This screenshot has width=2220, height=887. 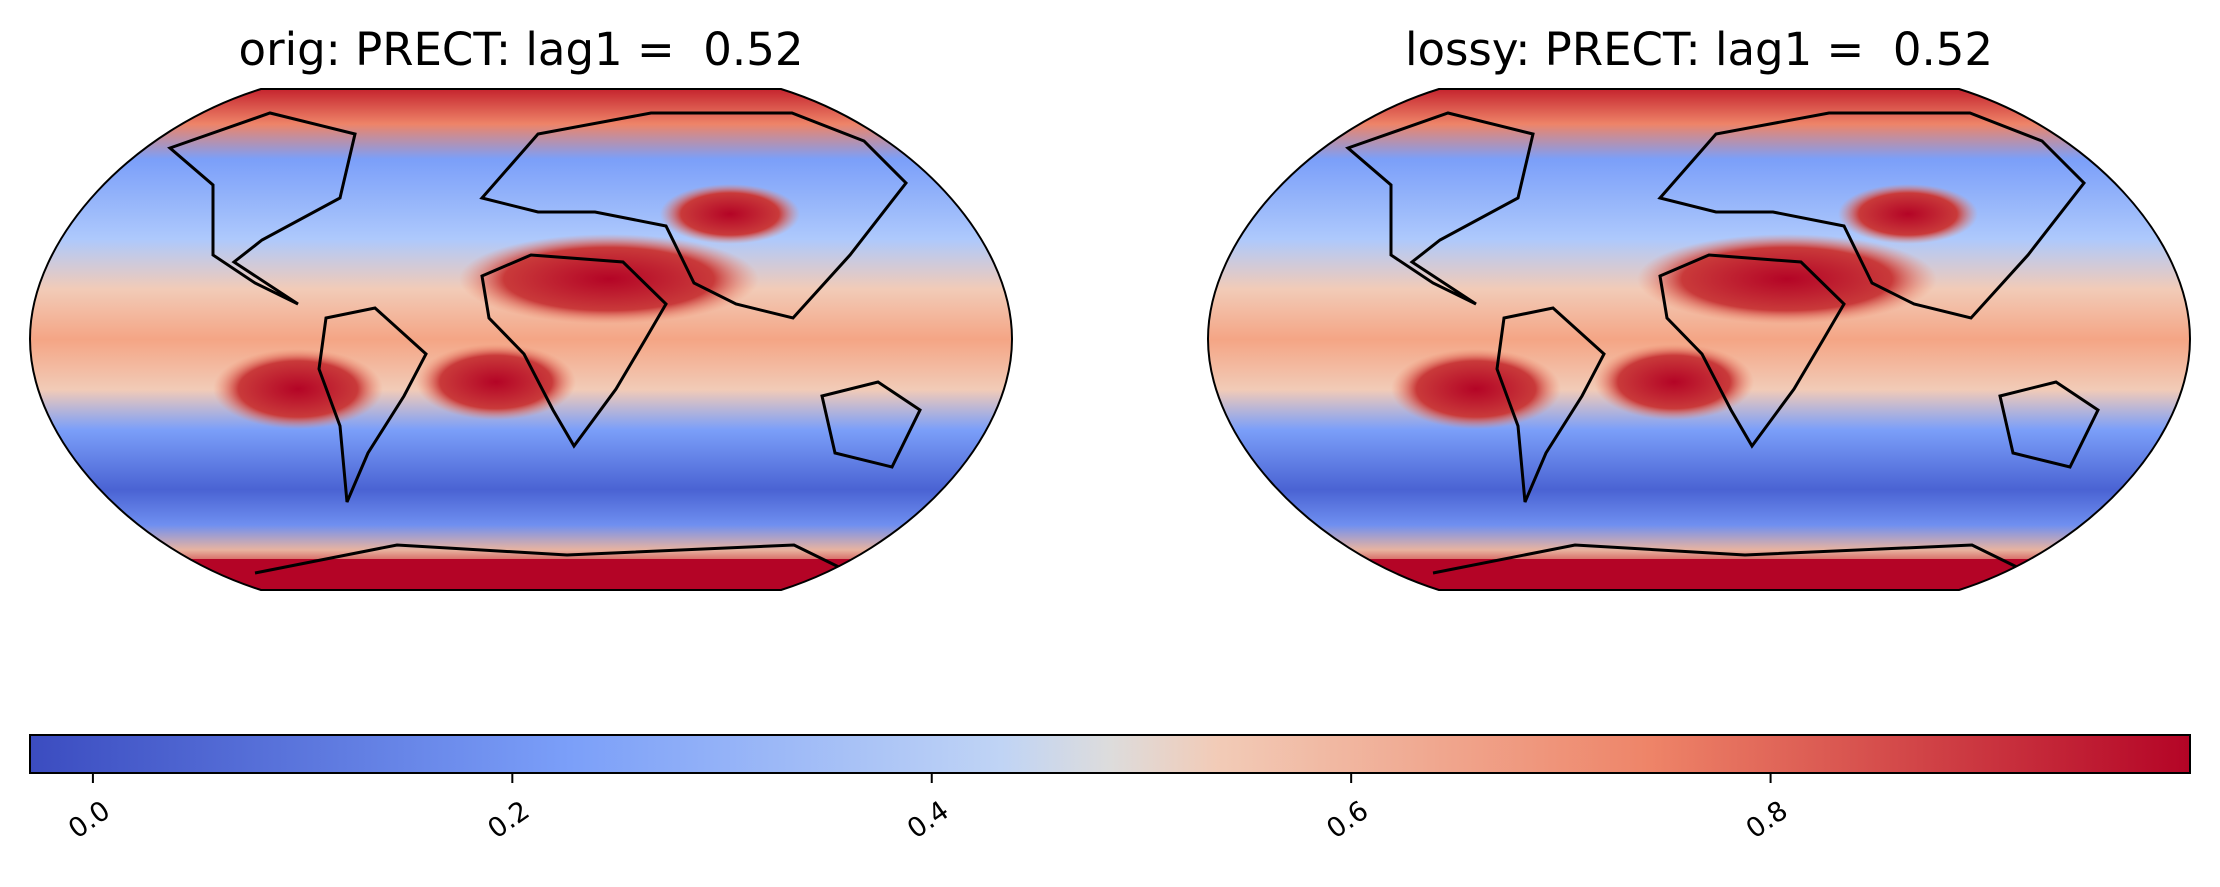 I want to click on colorbar-tick-label: 0.8, so click(x=1767, y=820).